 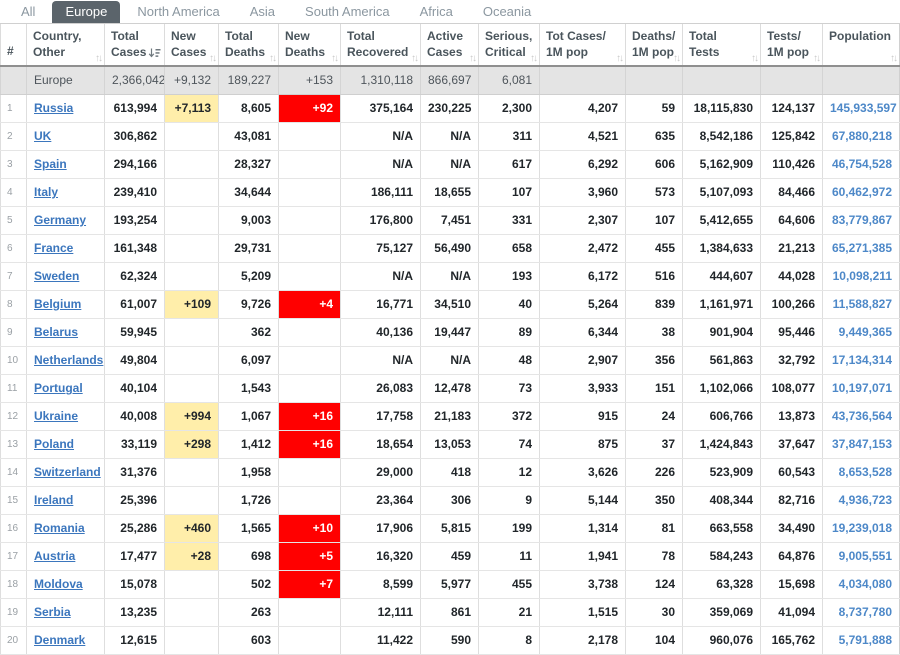 I want to click on cell-population: 67,880,218, so click(x=861, y=136).